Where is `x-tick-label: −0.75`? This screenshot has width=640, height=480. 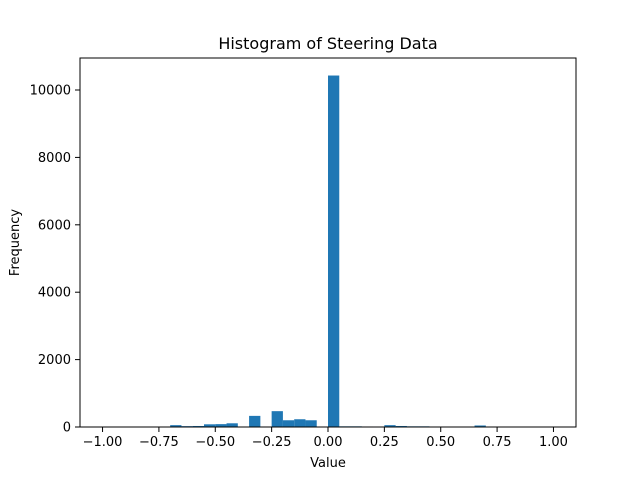
x-tick-label: −0.75 is located at coordinates (159, 442).